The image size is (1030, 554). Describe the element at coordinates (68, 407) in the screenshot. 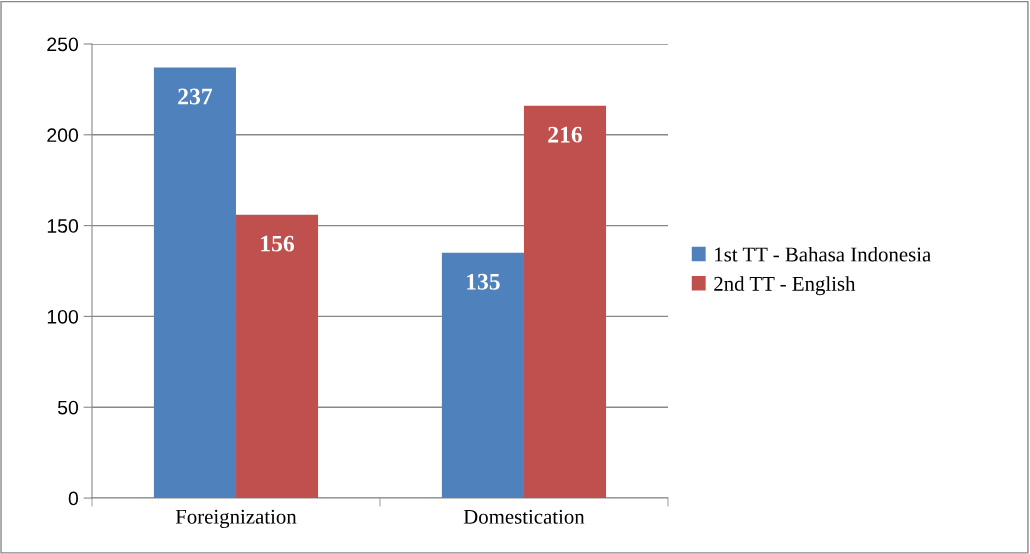

I see `y-tick-label: 50` at that location.